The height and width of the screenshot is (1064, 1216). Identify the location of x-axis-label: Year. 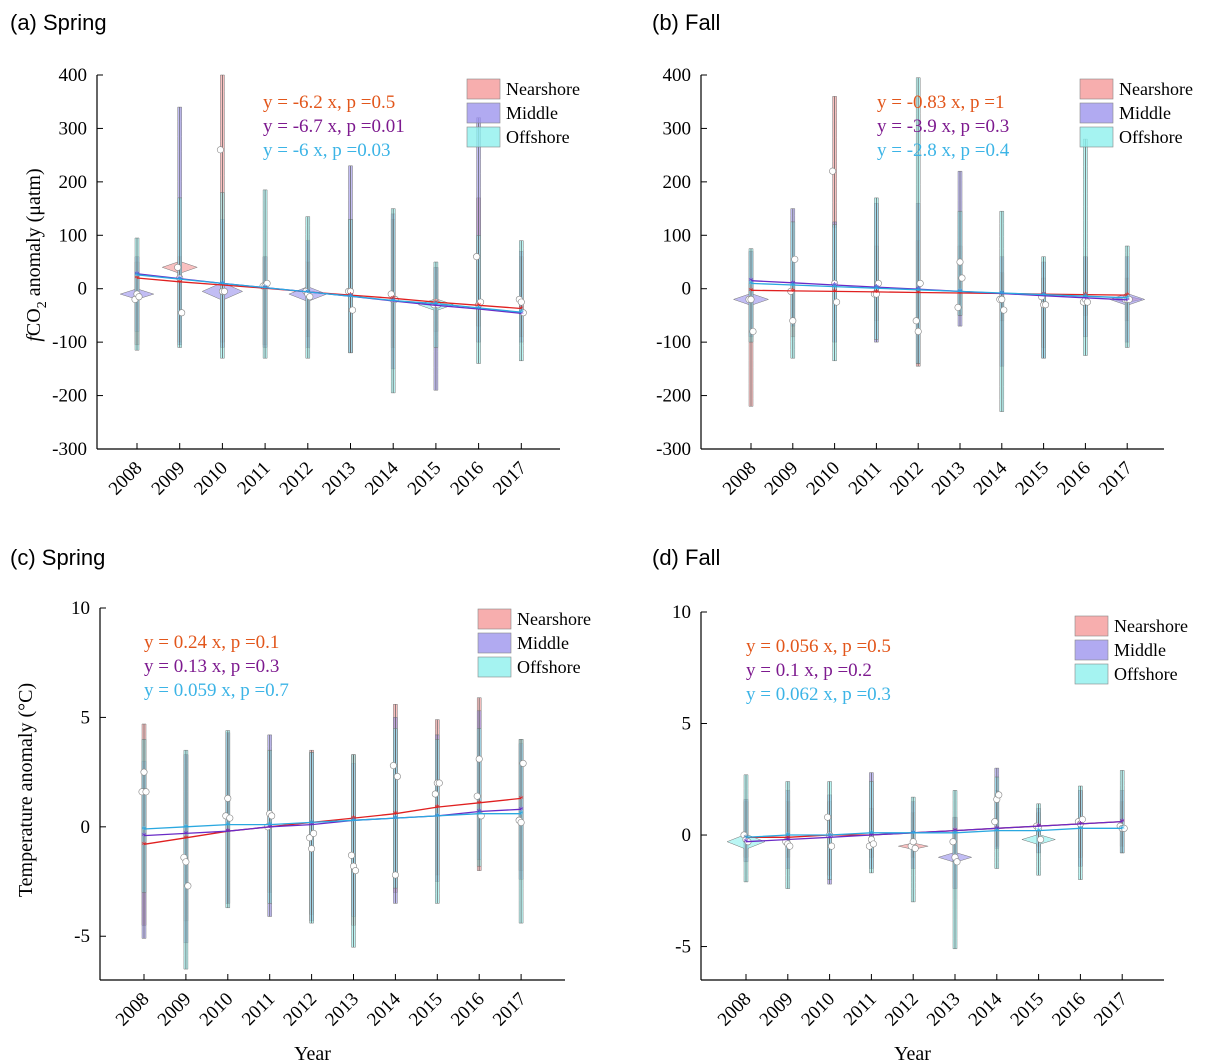
(912, 1053).